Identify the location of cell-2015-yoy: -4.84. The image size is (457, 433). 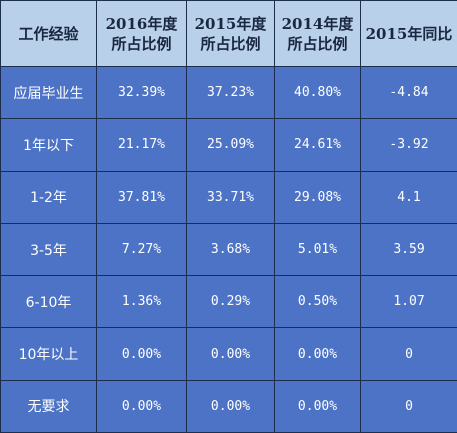
(409, 93).